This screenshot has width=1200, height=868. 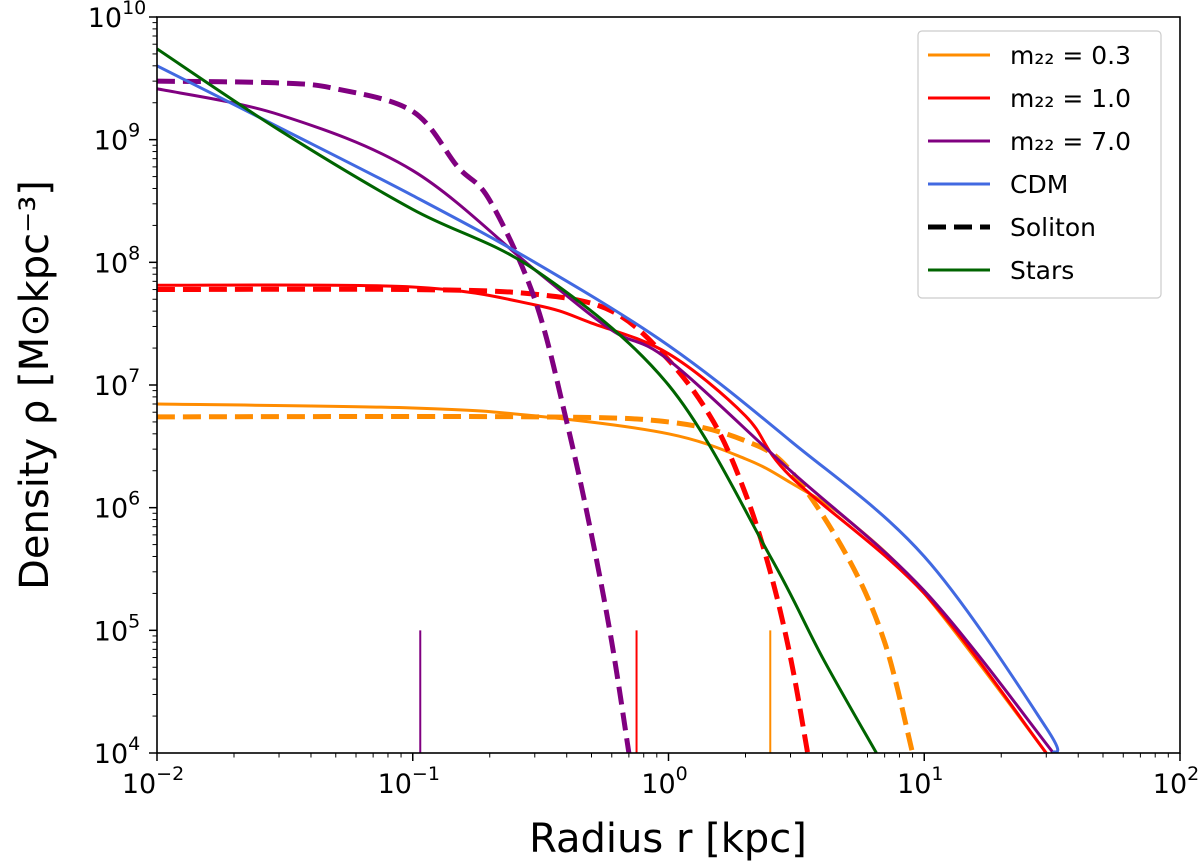 What do you see at coordinates (35, 385) in the screenshot?
I see `y-axis-label: Density ρ [M⊙kpc⁻³]` at bounding box center [35, 385].